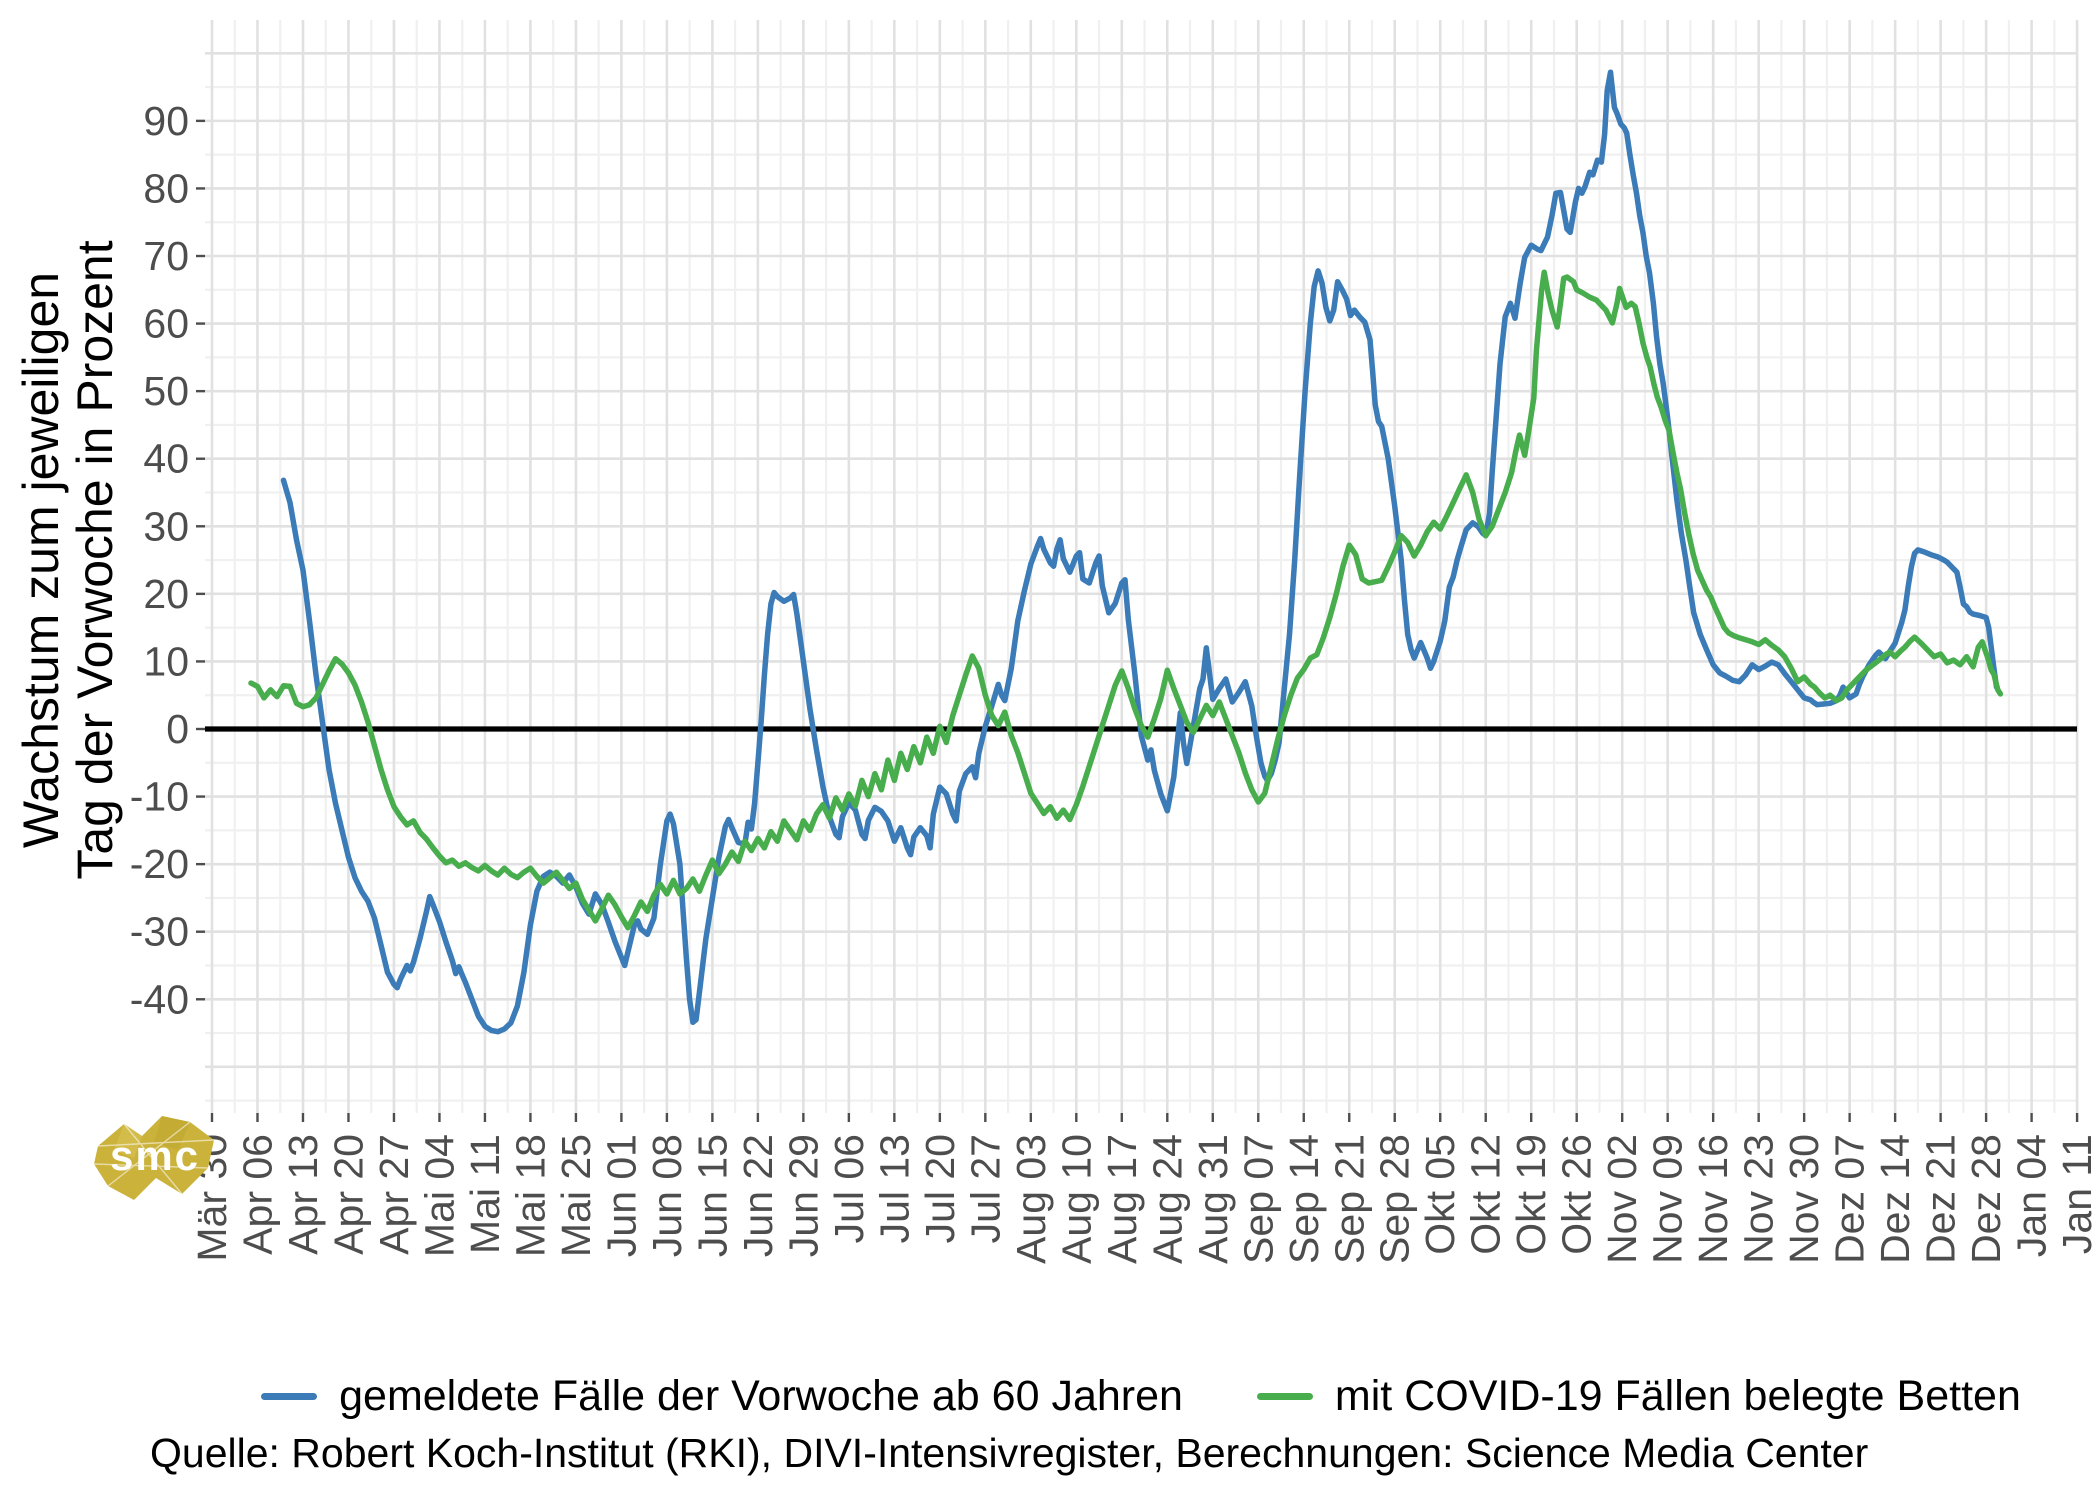 This screenshot has height=1504, width=2100. What do you see at coordinates (41, 560) in the screenshot?
I see `y-axis-title-line1: Wachstum zum jeweiligen` at bounding box center [41, 560].